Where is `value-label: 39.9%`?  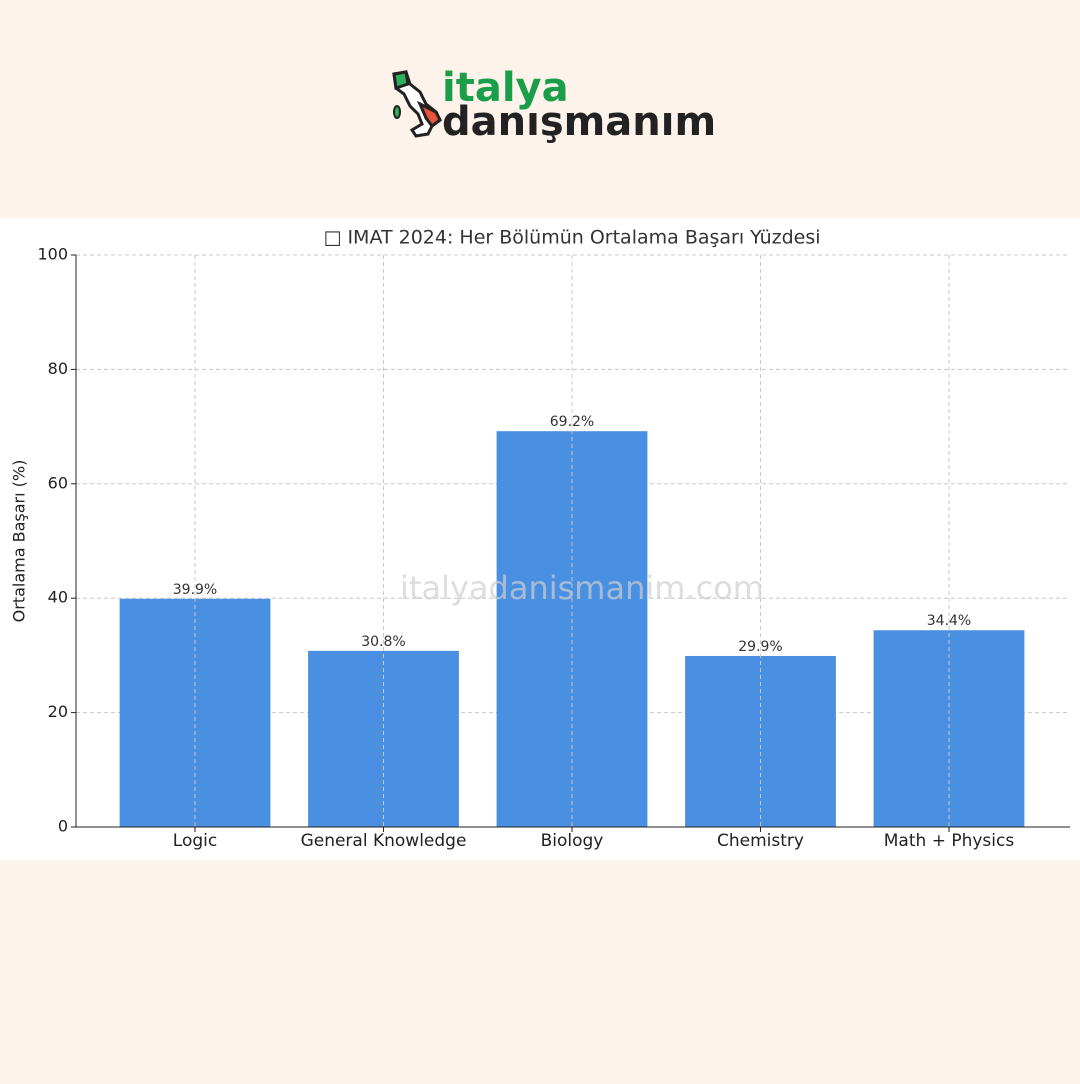
value-label: 39.9% is located at coordinates (195, 590).